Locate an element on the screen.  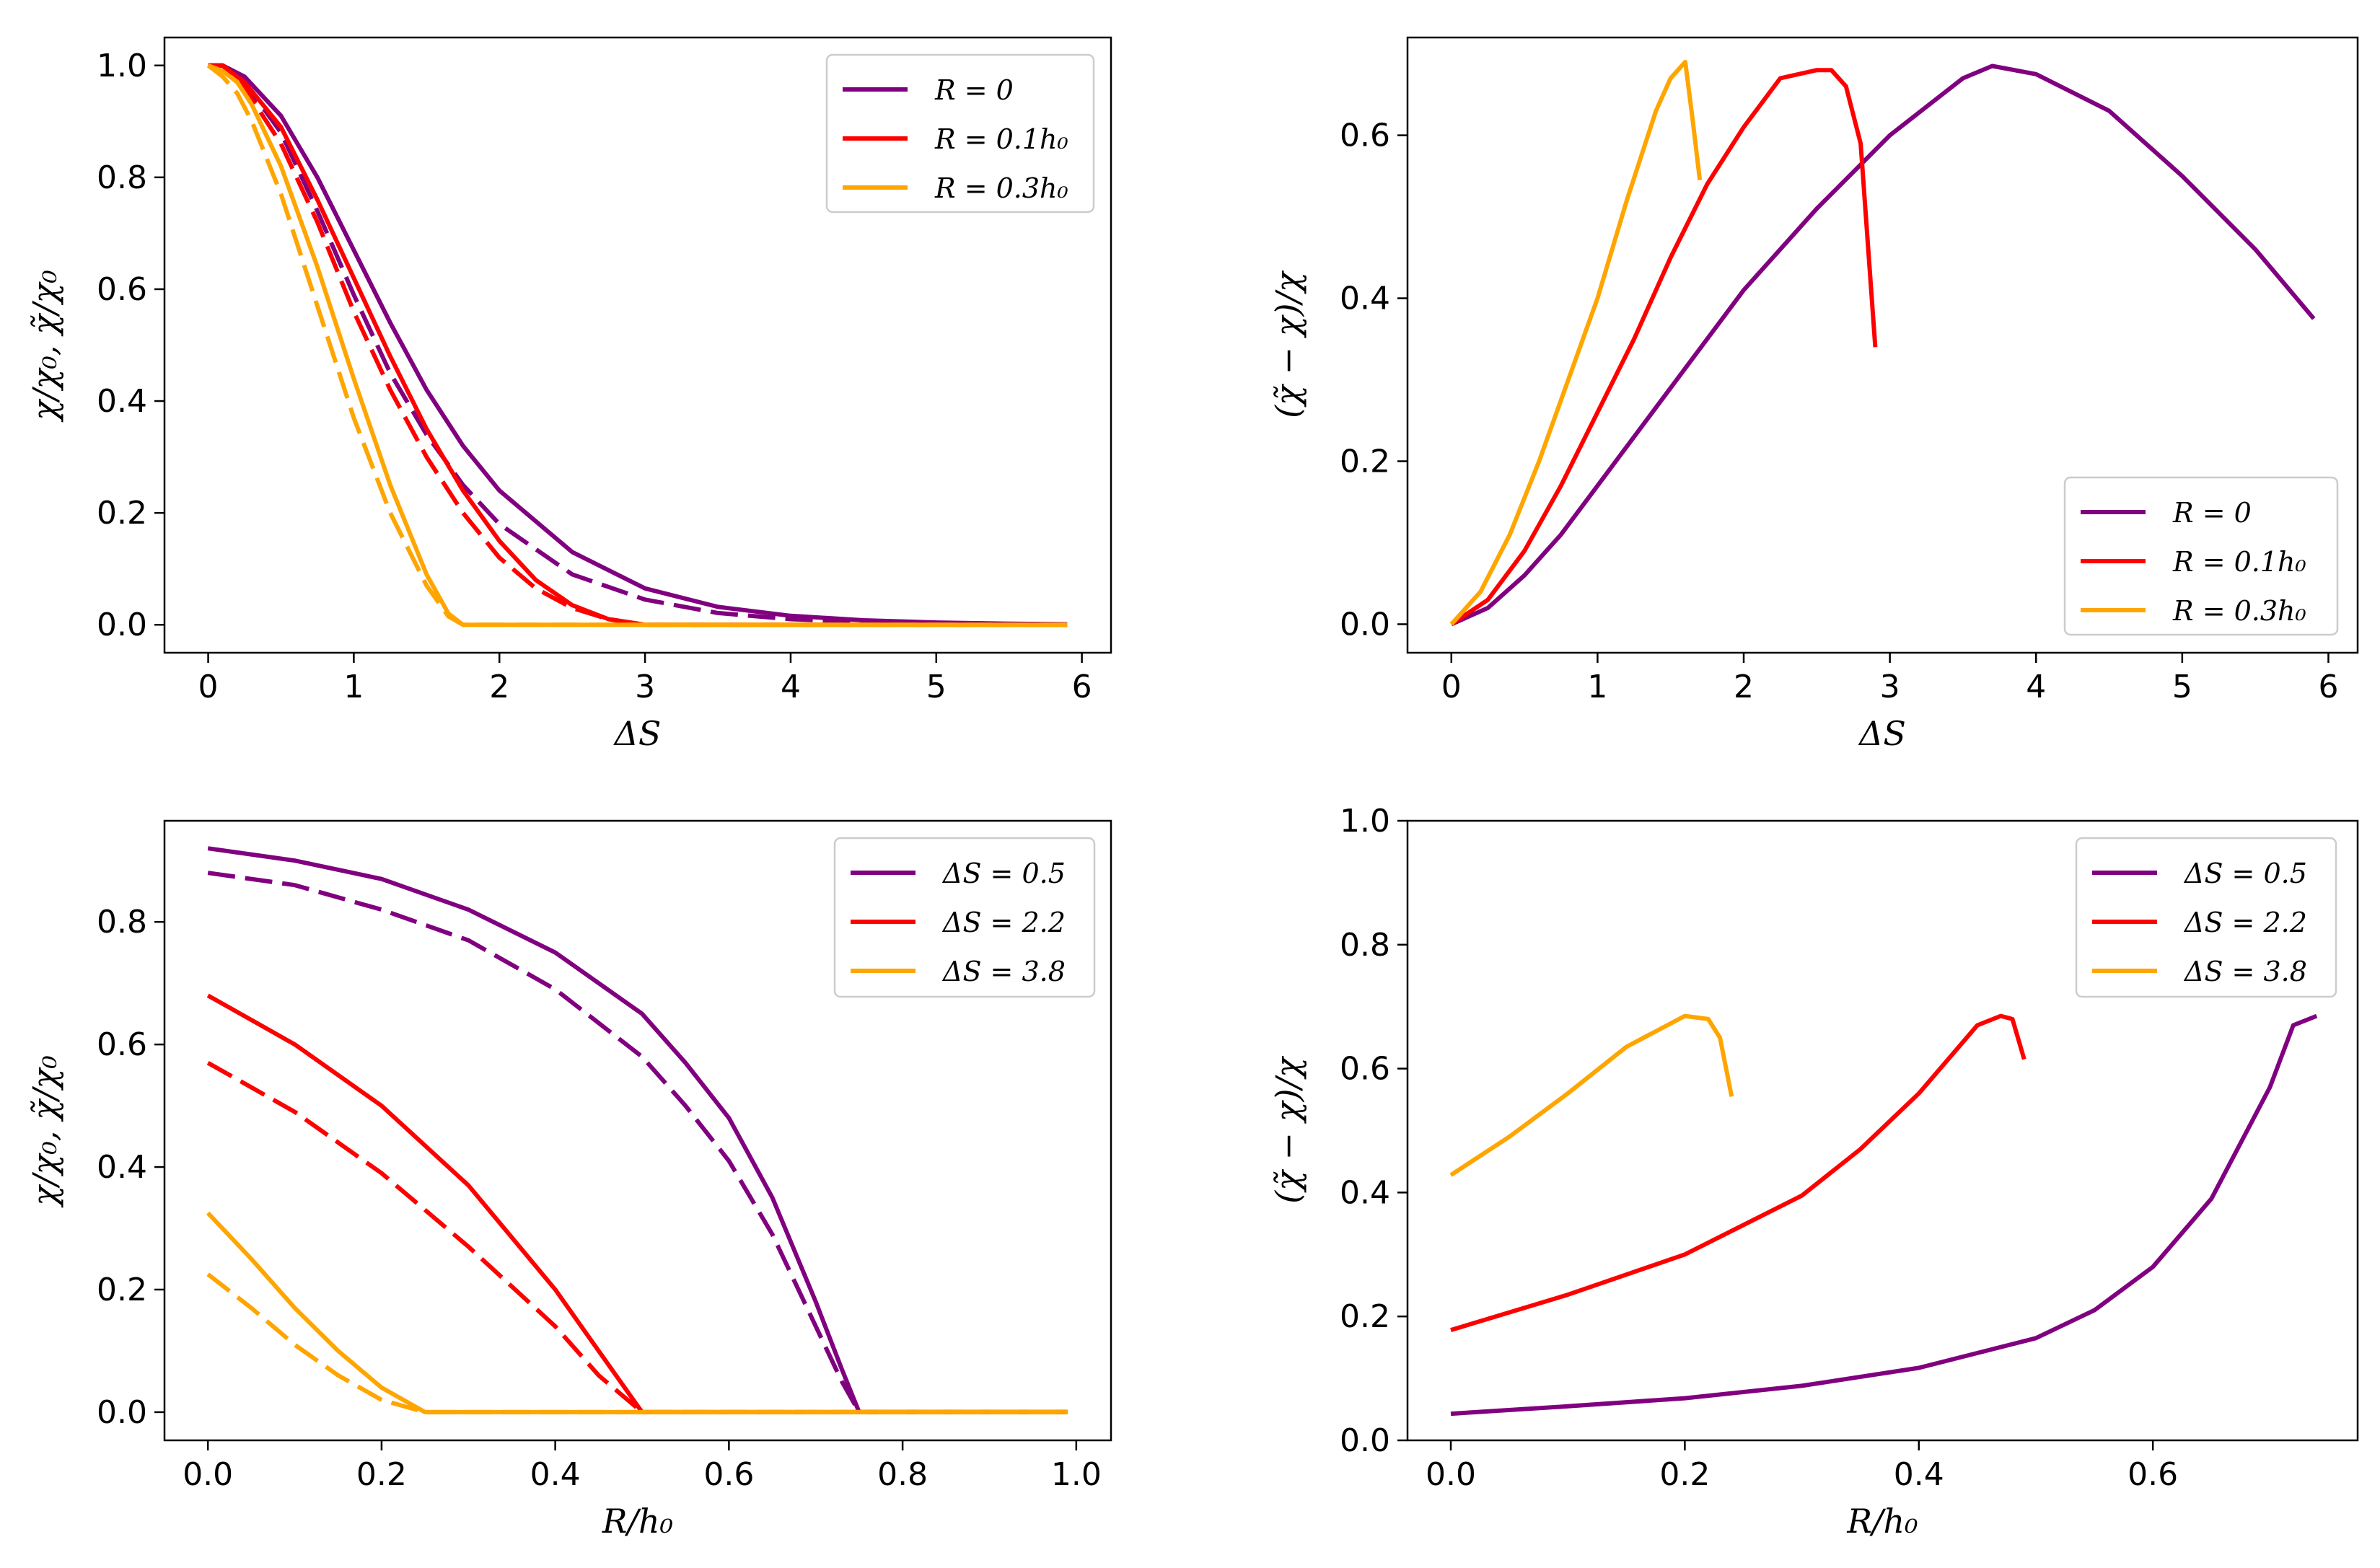
x-tick-label: 1.0 is located at coordinates (1076, 1474).